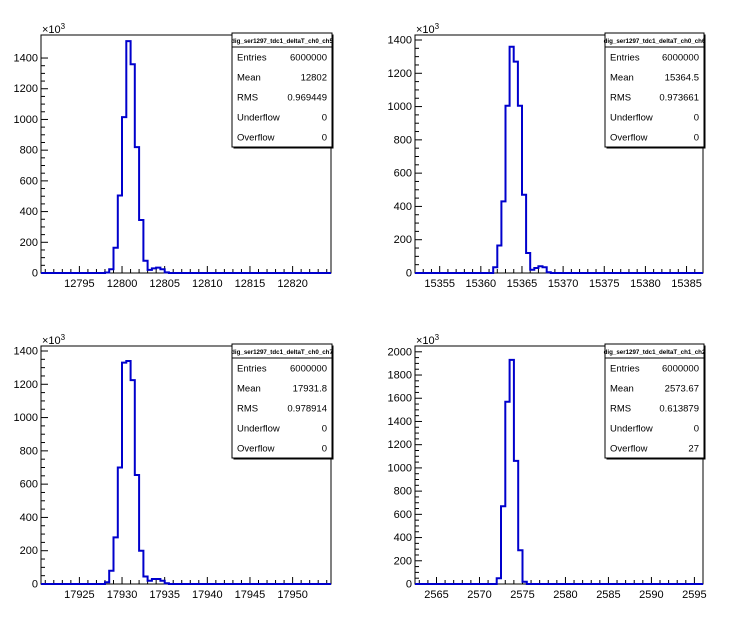  Describe the element at coordinates (79, 284) in the screenshot. I see `x-tick-label: 12795` at that location.